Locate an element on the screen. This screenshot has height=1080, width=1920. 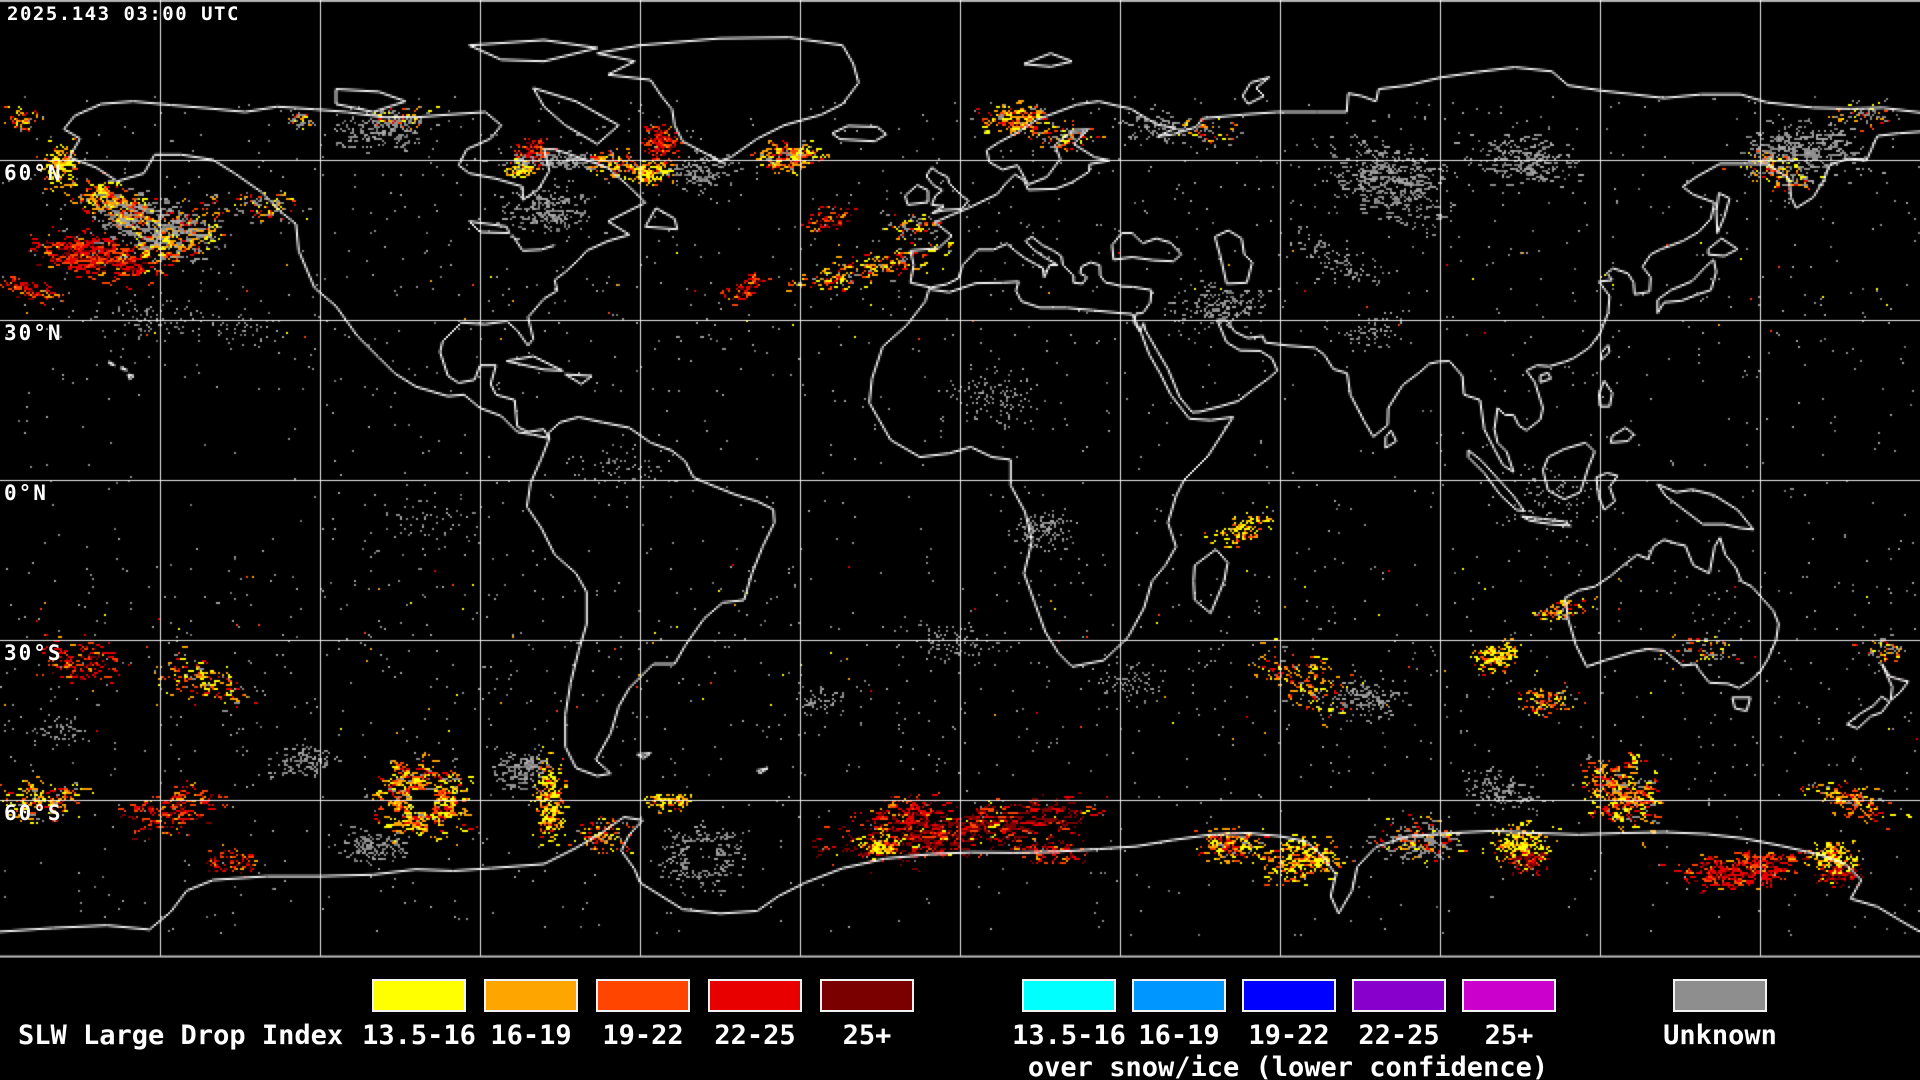
legend-item-standard-1: 13.5-16 is located at coordinates (419, 1015).